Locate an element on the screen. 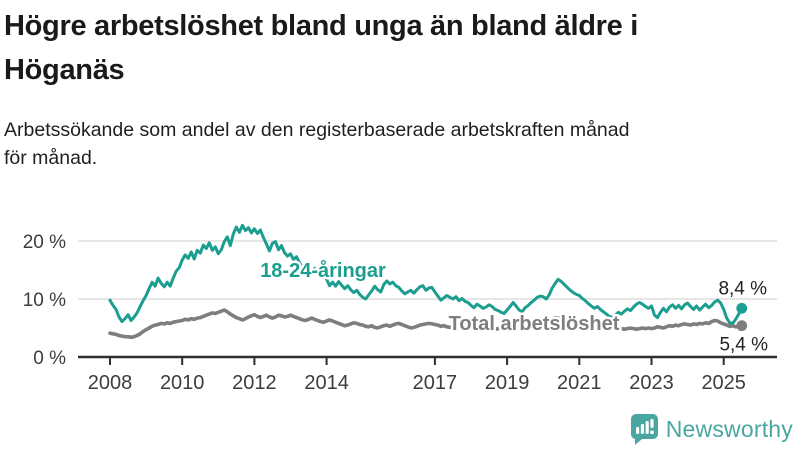 This screenshot has width=800, height=450. chart-subtitle-line-2: för månad. is located at coordinates (51, 158).